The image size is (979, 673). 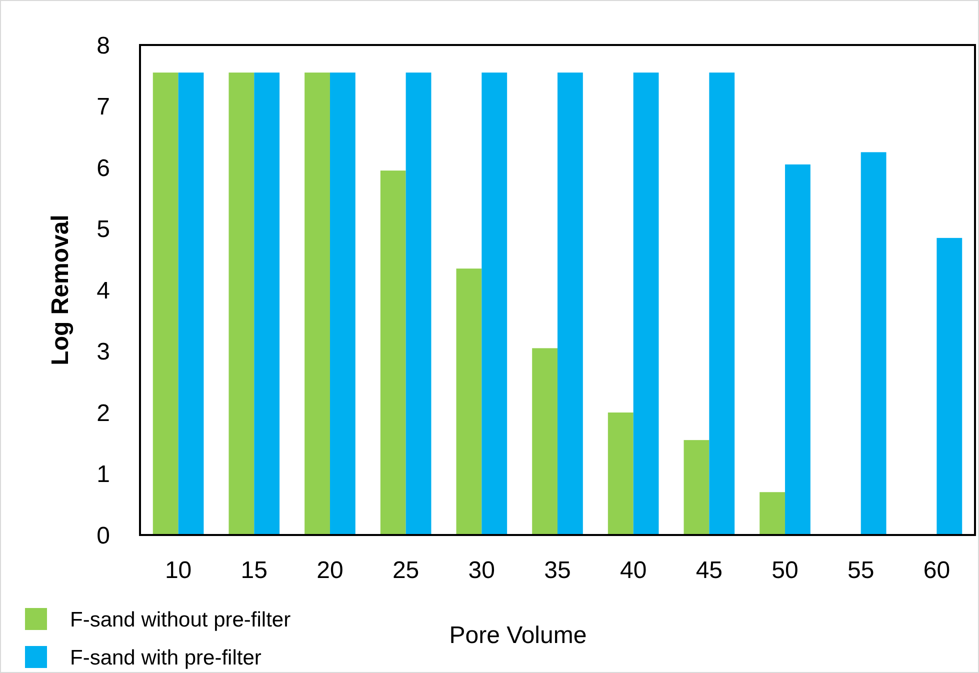 What do you see at coordinates (936, 570) in the screenshot?
I see `x-tick-label: 60` at bounding box center [936, 570].